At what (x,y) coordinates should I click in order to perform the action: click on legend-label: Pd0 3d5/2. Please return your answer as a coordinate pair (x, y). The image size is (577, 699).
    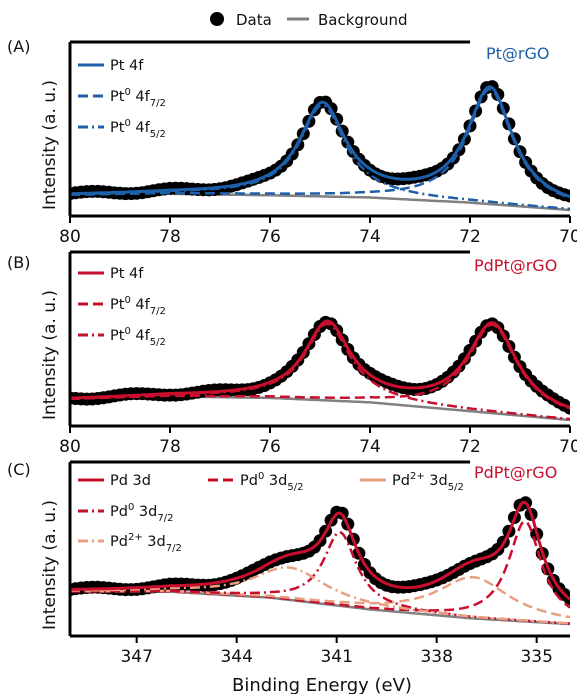
    Looking at the image, I should click on (271, 482).